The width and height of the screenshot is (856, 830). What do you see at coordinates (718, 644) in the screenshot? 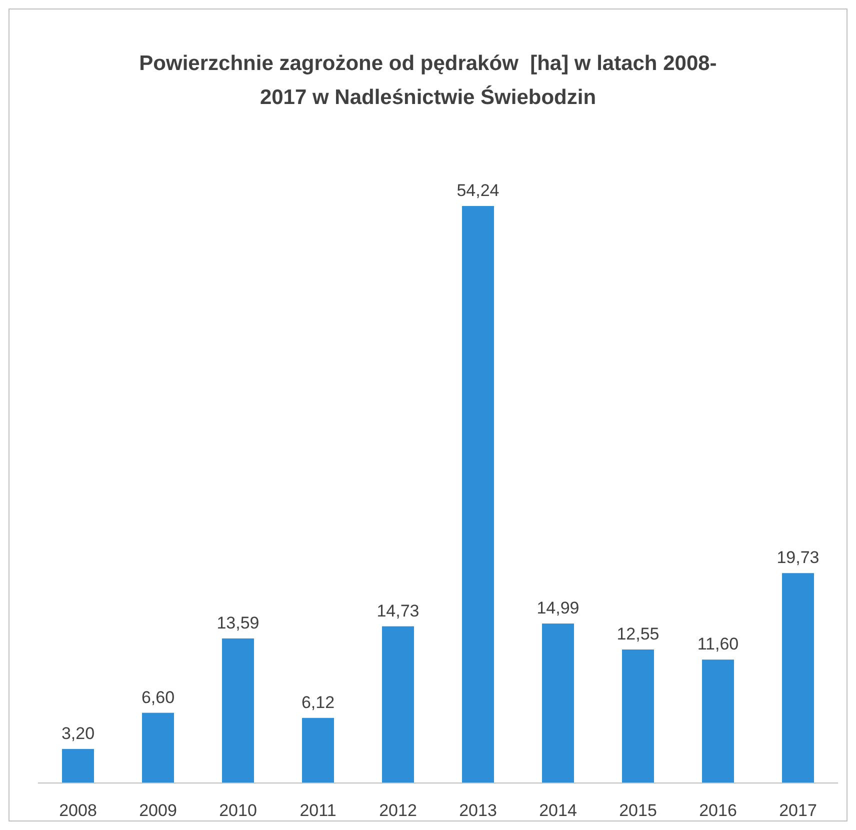
I see `data-label: 11,60` at bounding box center [718, 644].